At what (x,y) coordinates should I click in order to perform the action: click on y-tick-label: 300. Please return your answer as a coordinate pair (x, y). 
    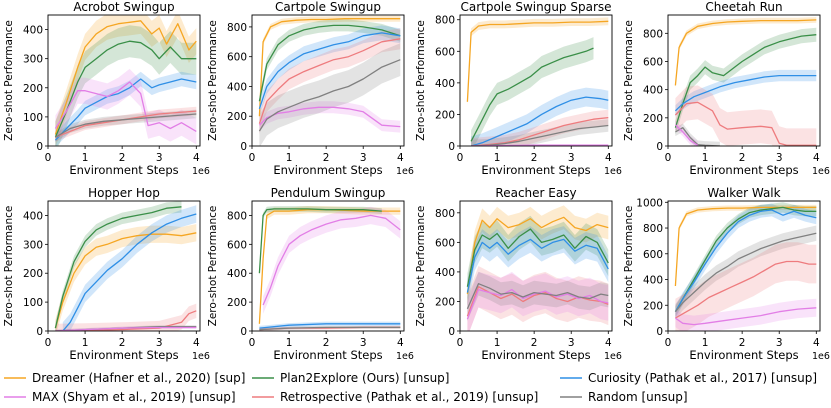
    Looking at the image, I should click on (33, 245).